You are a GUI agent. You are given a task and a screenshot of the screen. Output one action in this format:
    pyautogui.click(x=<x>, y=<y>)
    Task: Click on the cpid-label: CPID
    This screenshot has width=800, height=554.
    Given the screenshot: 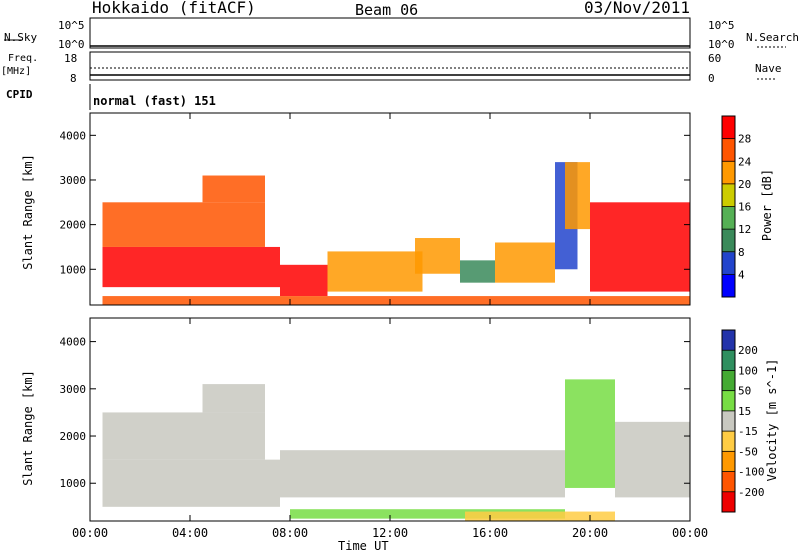 What is the action you would take?
    pyautogui.click(x=19, y=94)
    